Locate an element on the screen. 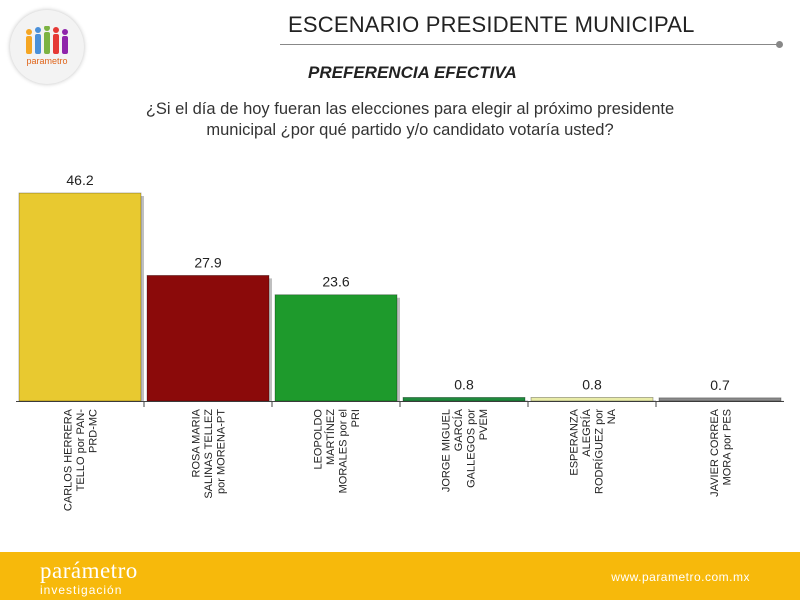 Image resolution: width=800 pixels, height=600 pixels. category-label-line: SALINAS TELLEZ is located at coordinates (209, 454).